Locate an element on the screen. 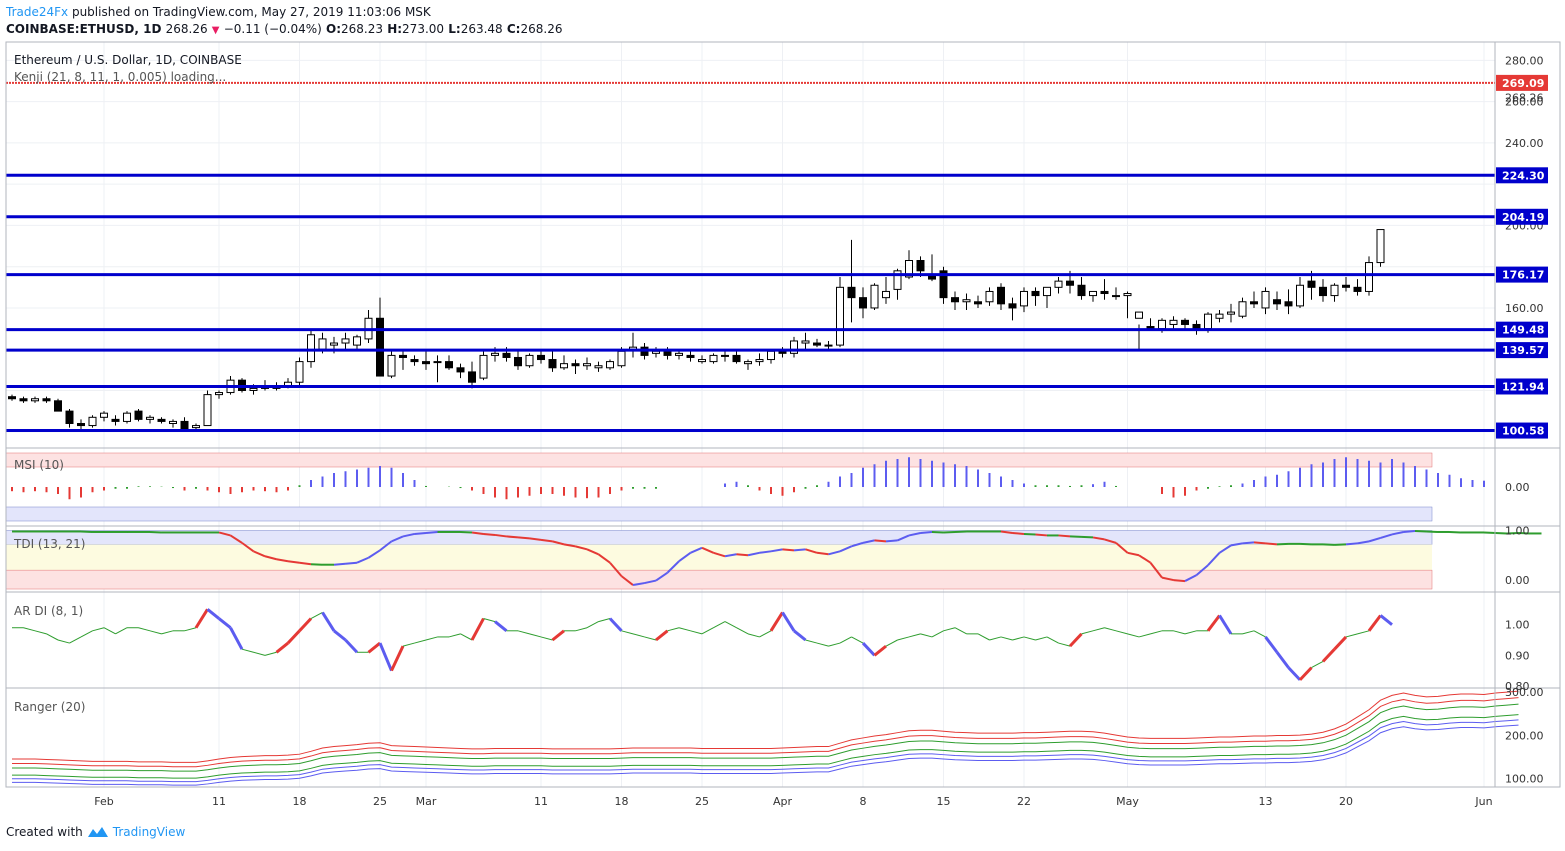  ardi-panel is located at coordinates (702, 644).